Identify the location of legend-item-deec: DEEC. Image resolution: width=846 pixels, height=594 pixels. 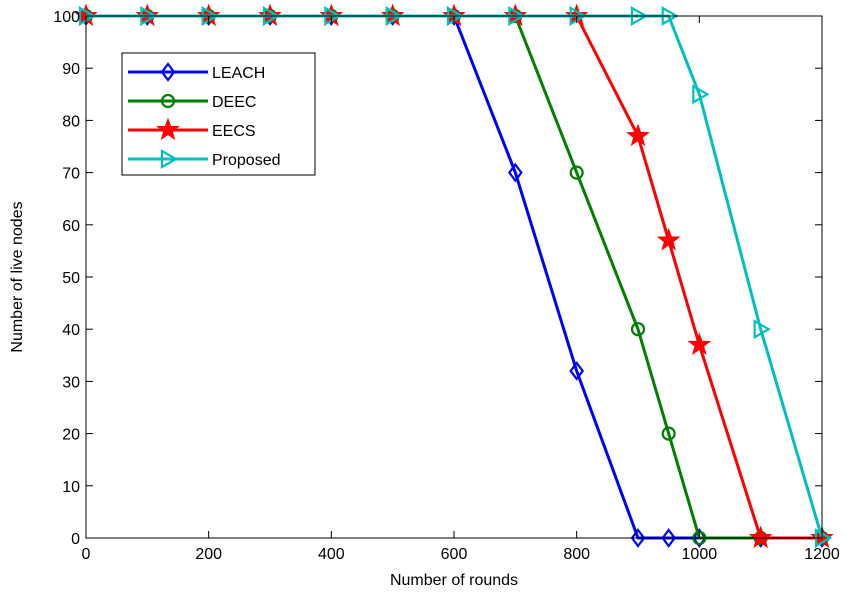
(192, 102).